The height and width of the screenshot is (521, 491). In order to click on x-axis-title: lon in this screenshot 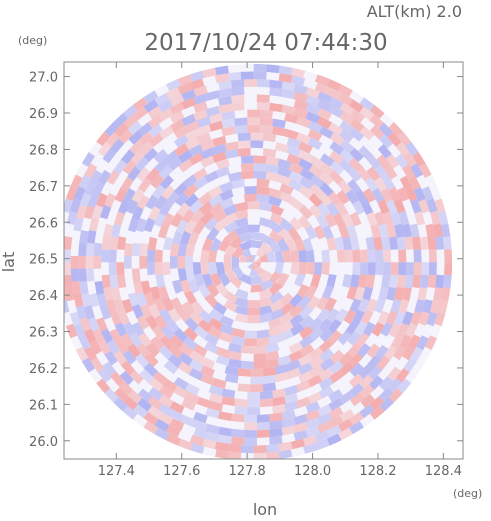, I will do `click(265, 509)`.